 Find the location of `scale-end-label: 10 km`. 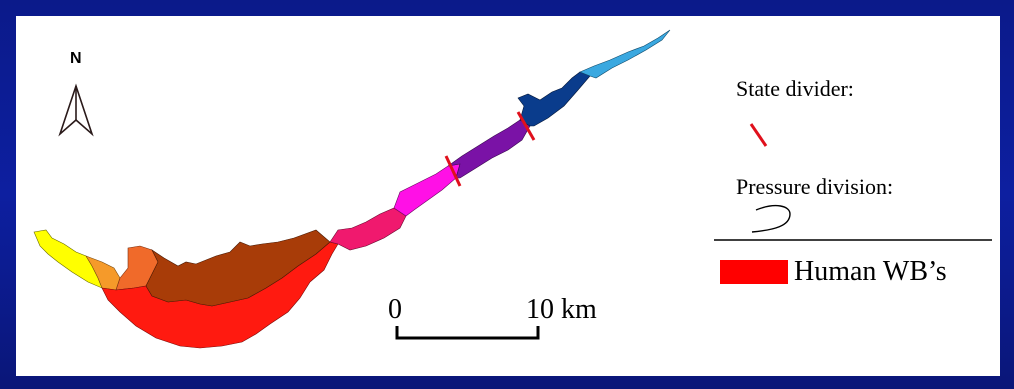

scale-end-label: 10 km is located at coordinates (561, 309).